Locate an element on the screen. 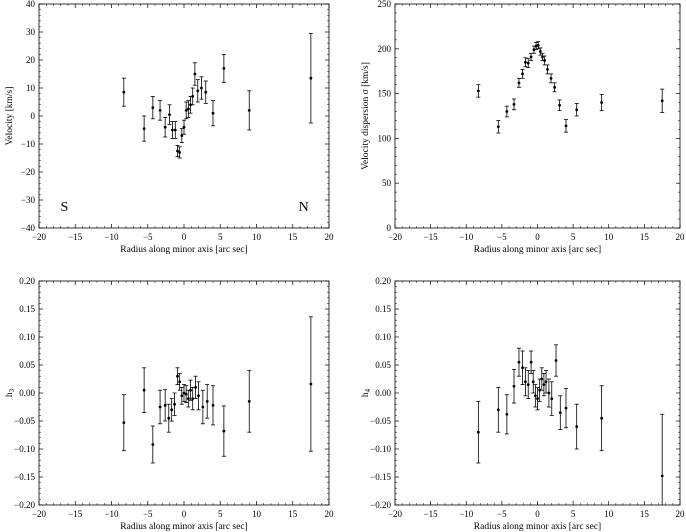 This screenshot has width=686, height=532. south-label: S is located at coordinates (64, 207).